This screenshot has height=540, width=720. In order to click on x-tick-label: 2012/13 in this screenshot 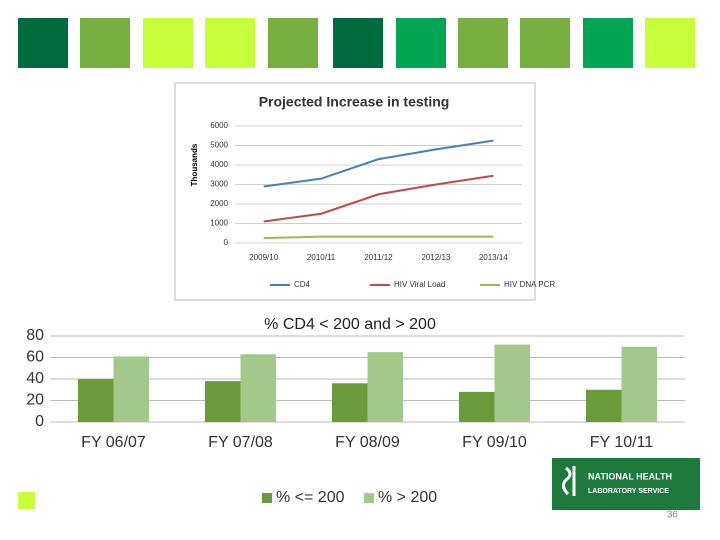, I will do `click(435, 257)`.